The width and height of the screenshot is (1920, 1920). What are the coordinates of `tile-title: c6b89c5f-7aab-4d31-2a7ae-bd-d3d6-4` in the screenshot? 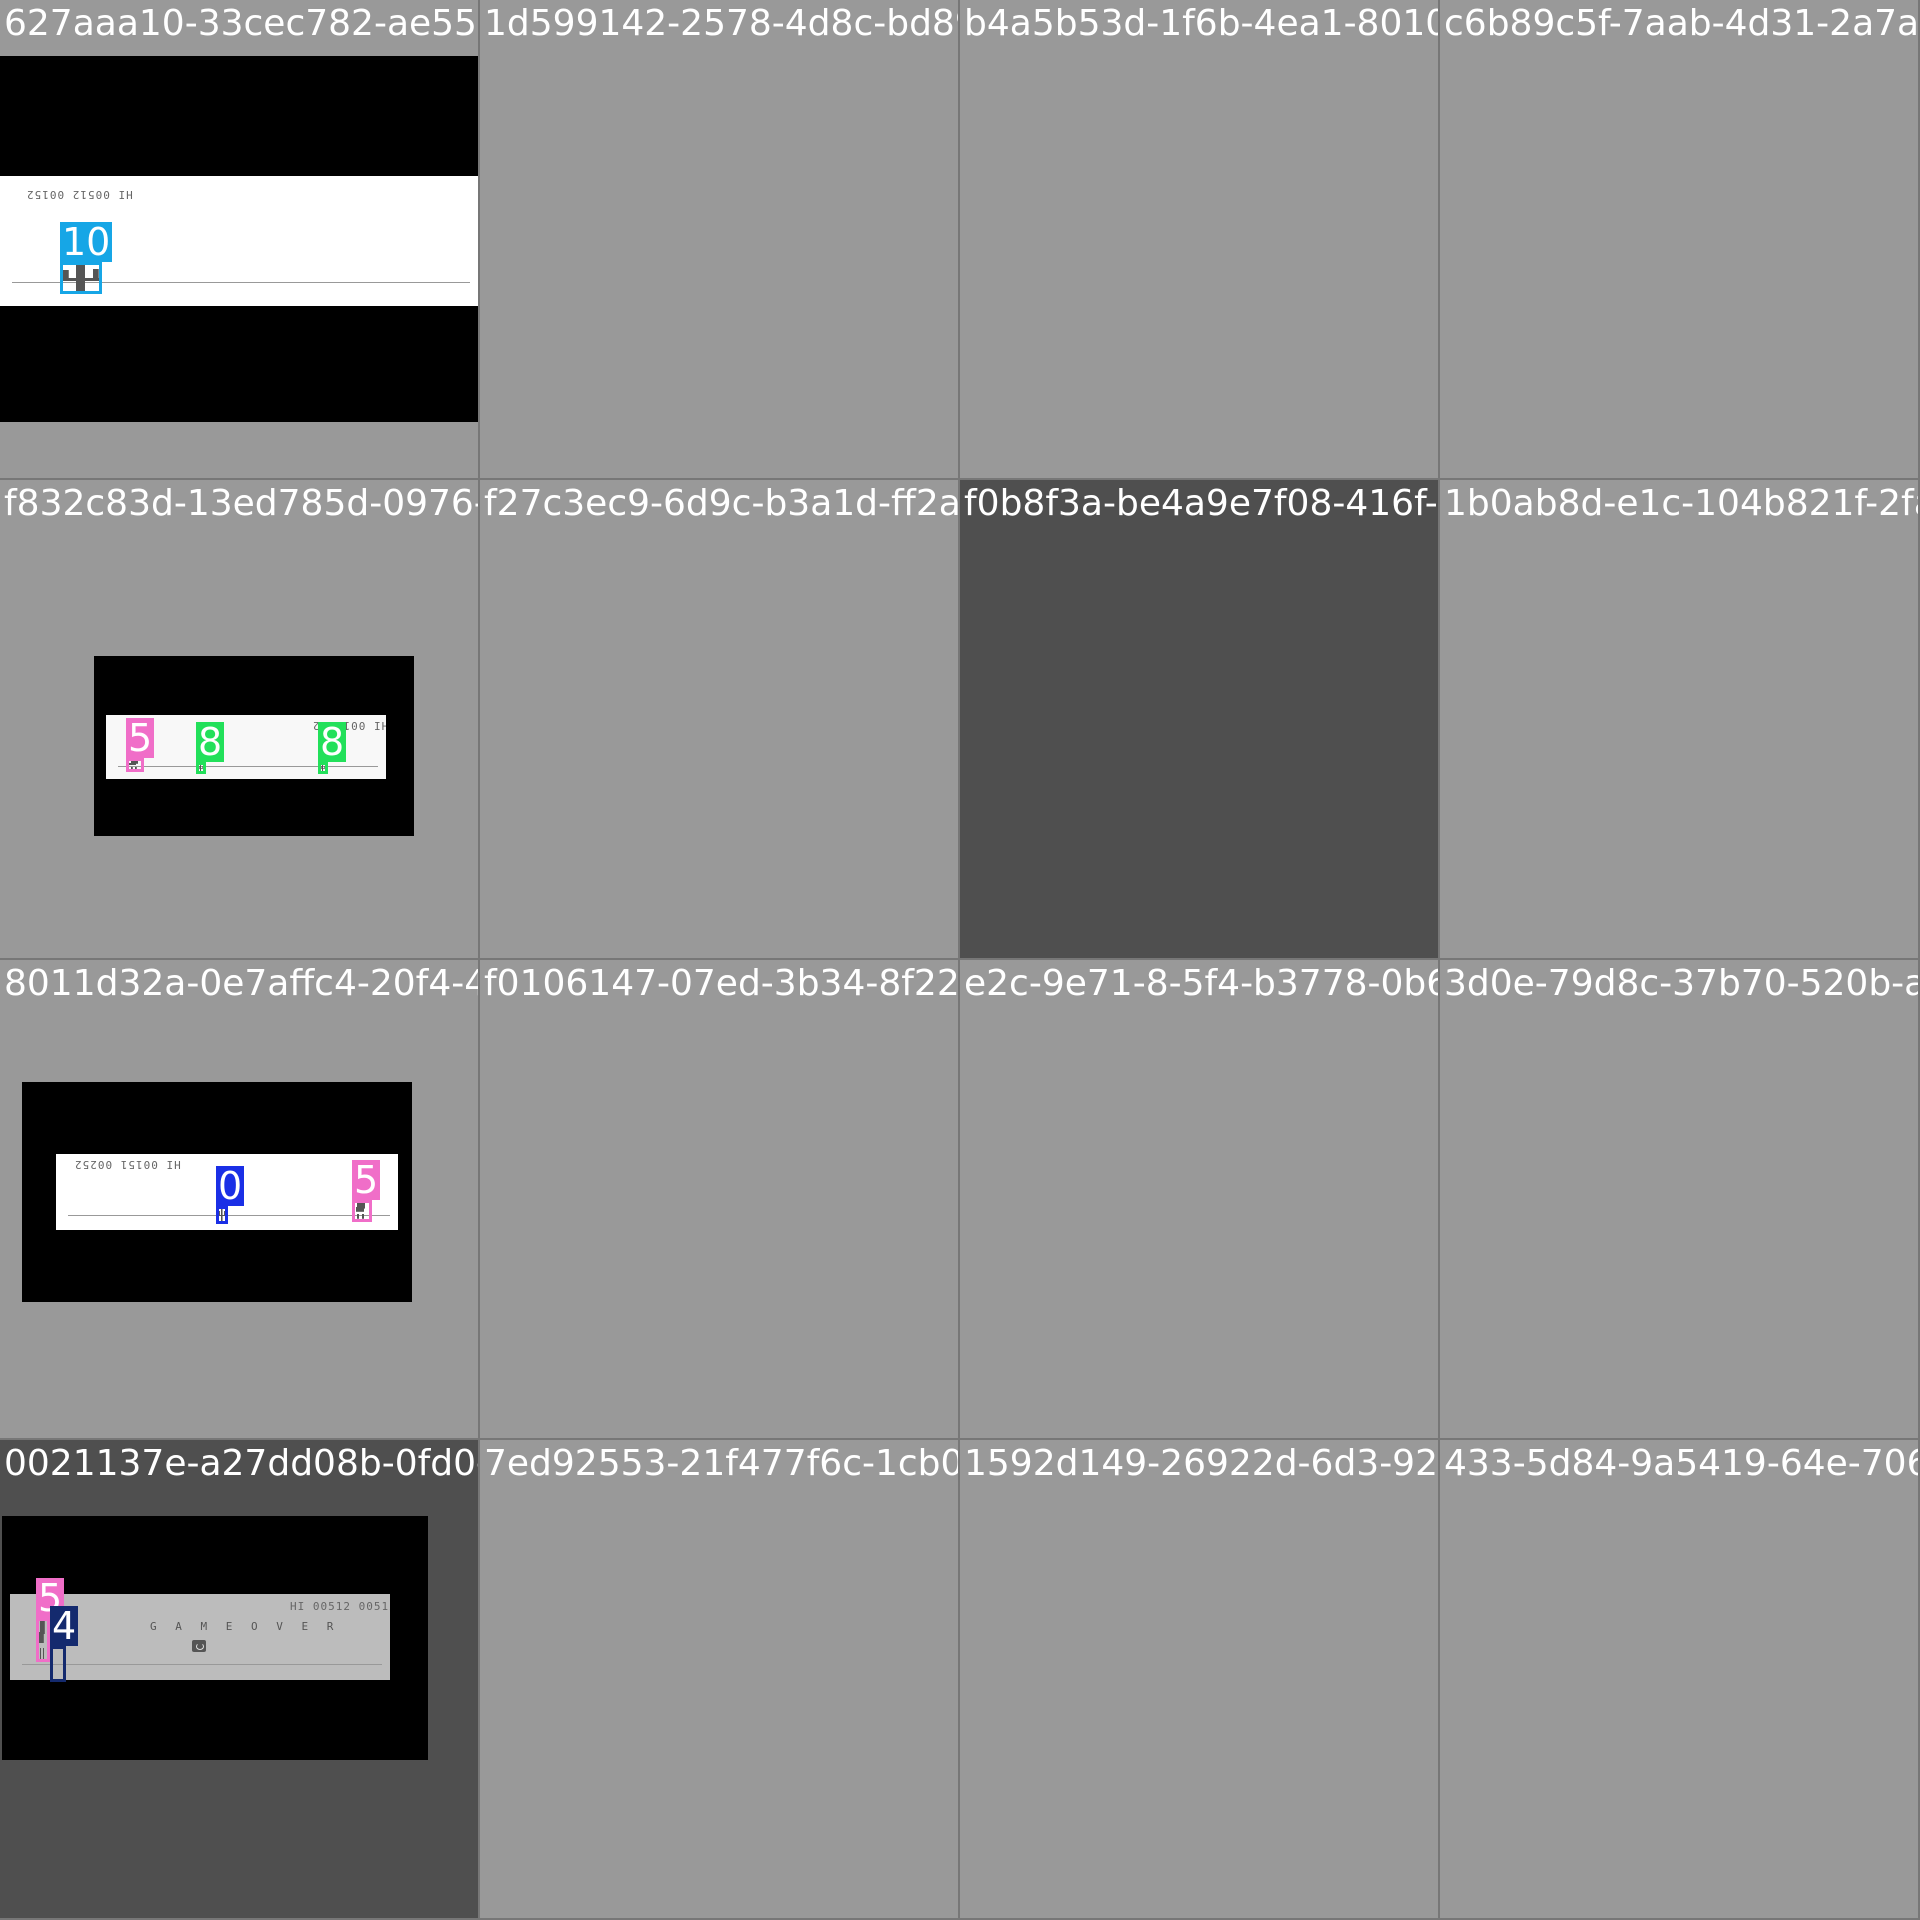 It's located at (1681, 23).